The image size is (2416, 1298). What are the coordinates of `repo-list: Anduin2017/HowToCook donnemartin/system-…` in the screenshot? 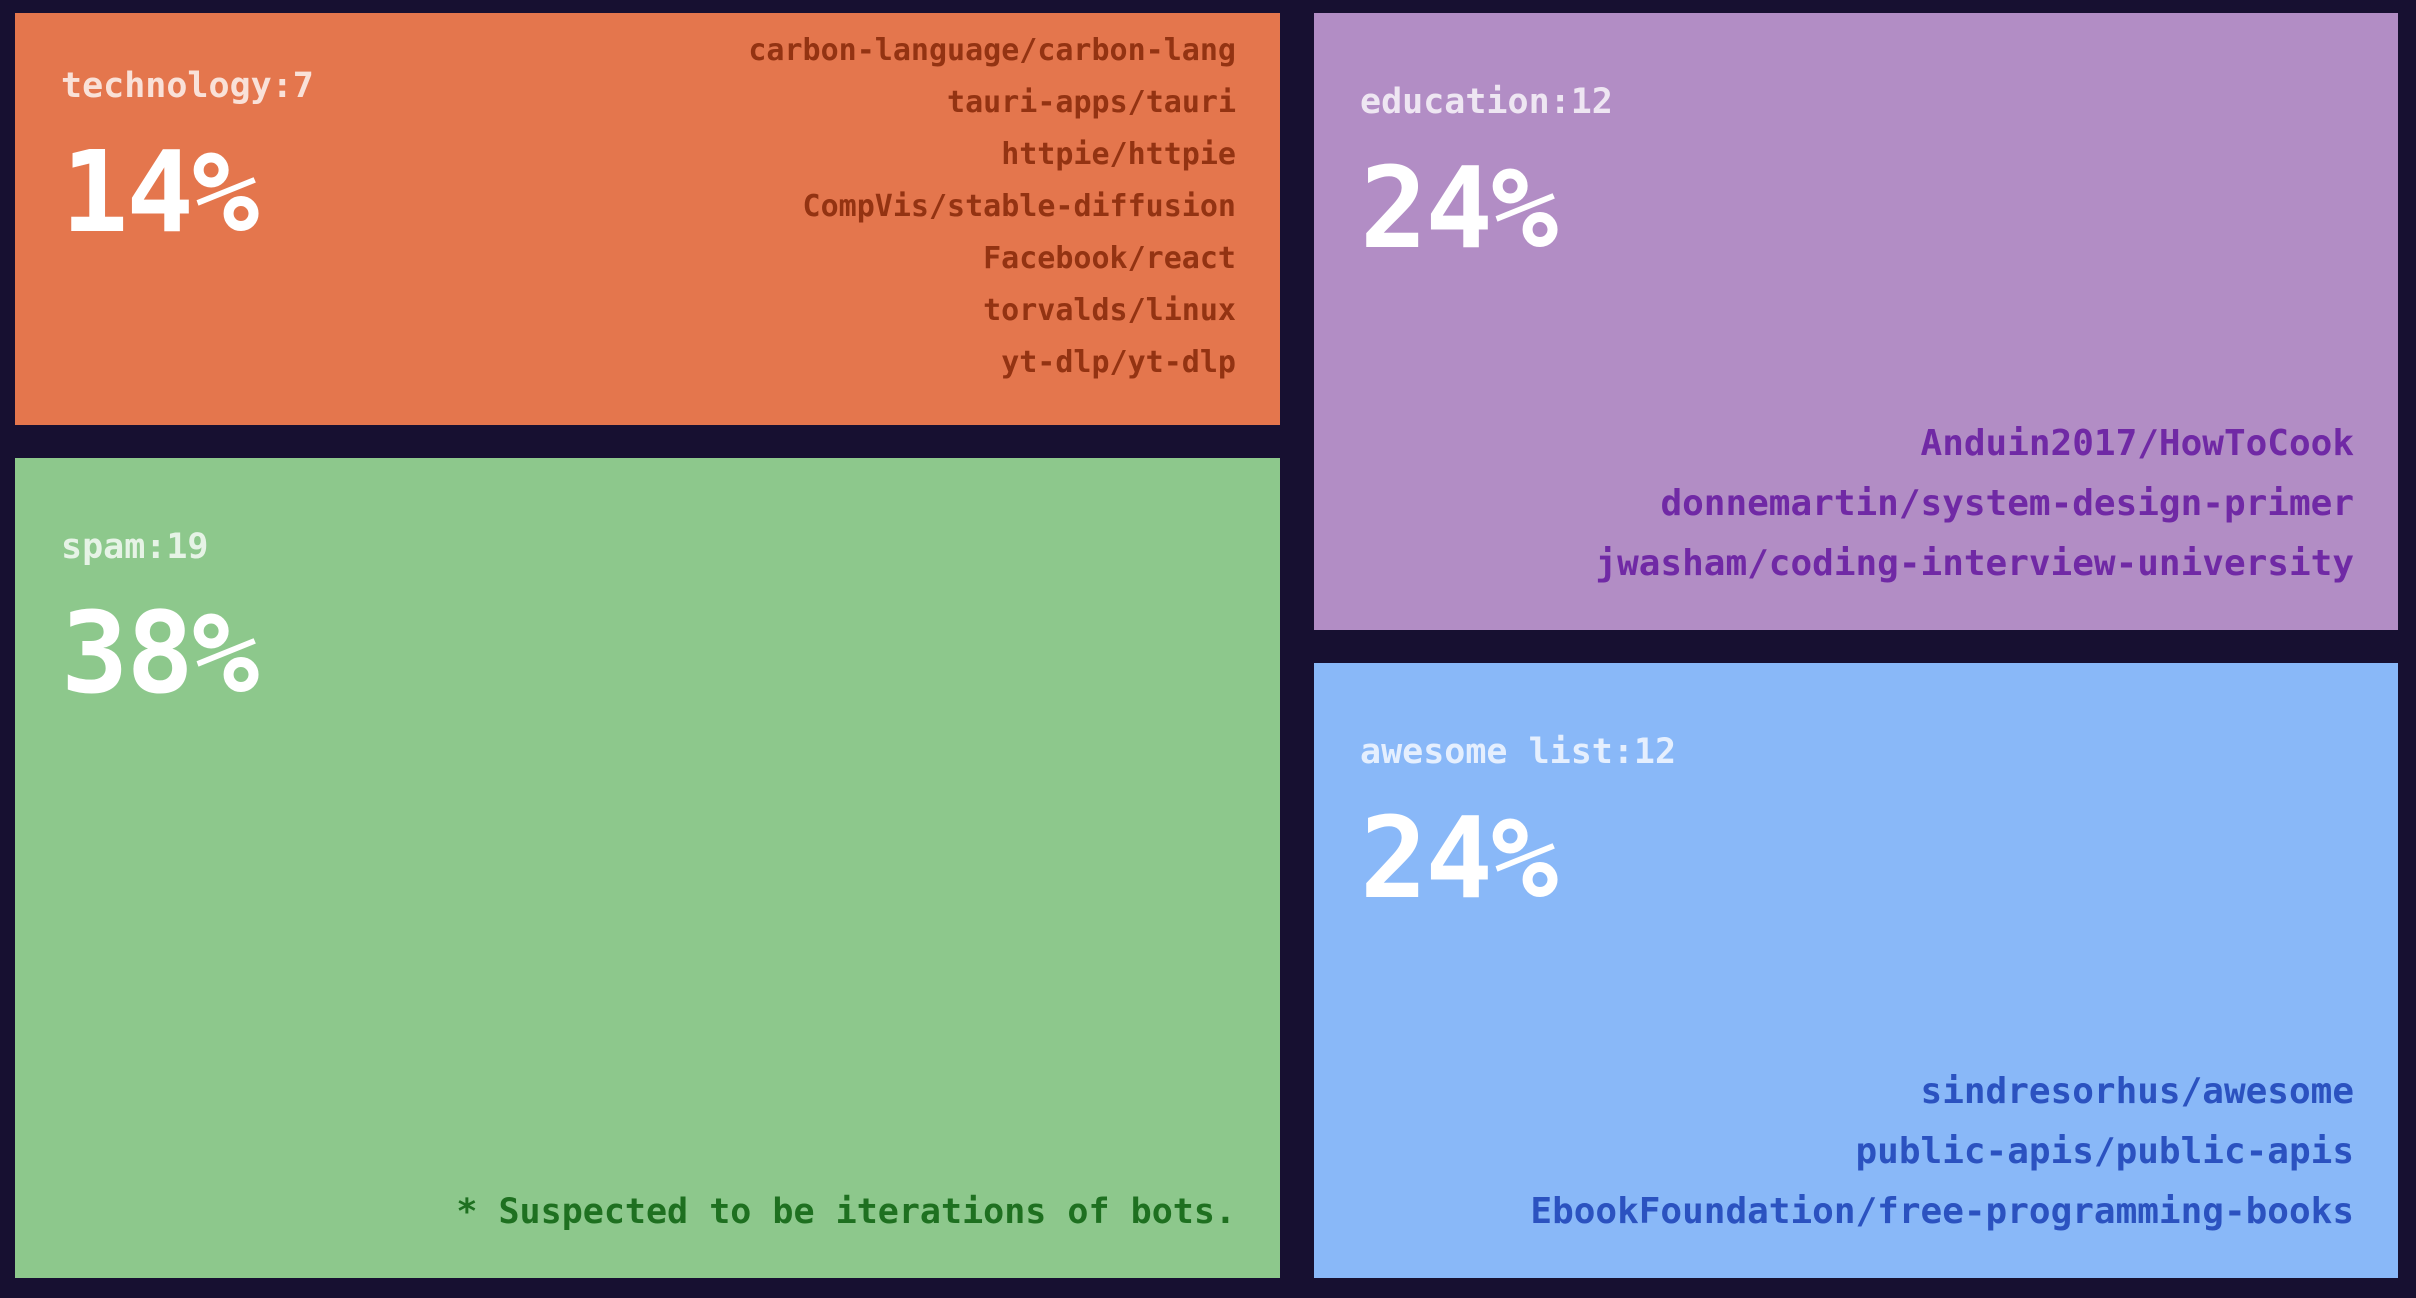 It's located at (1974, 504).